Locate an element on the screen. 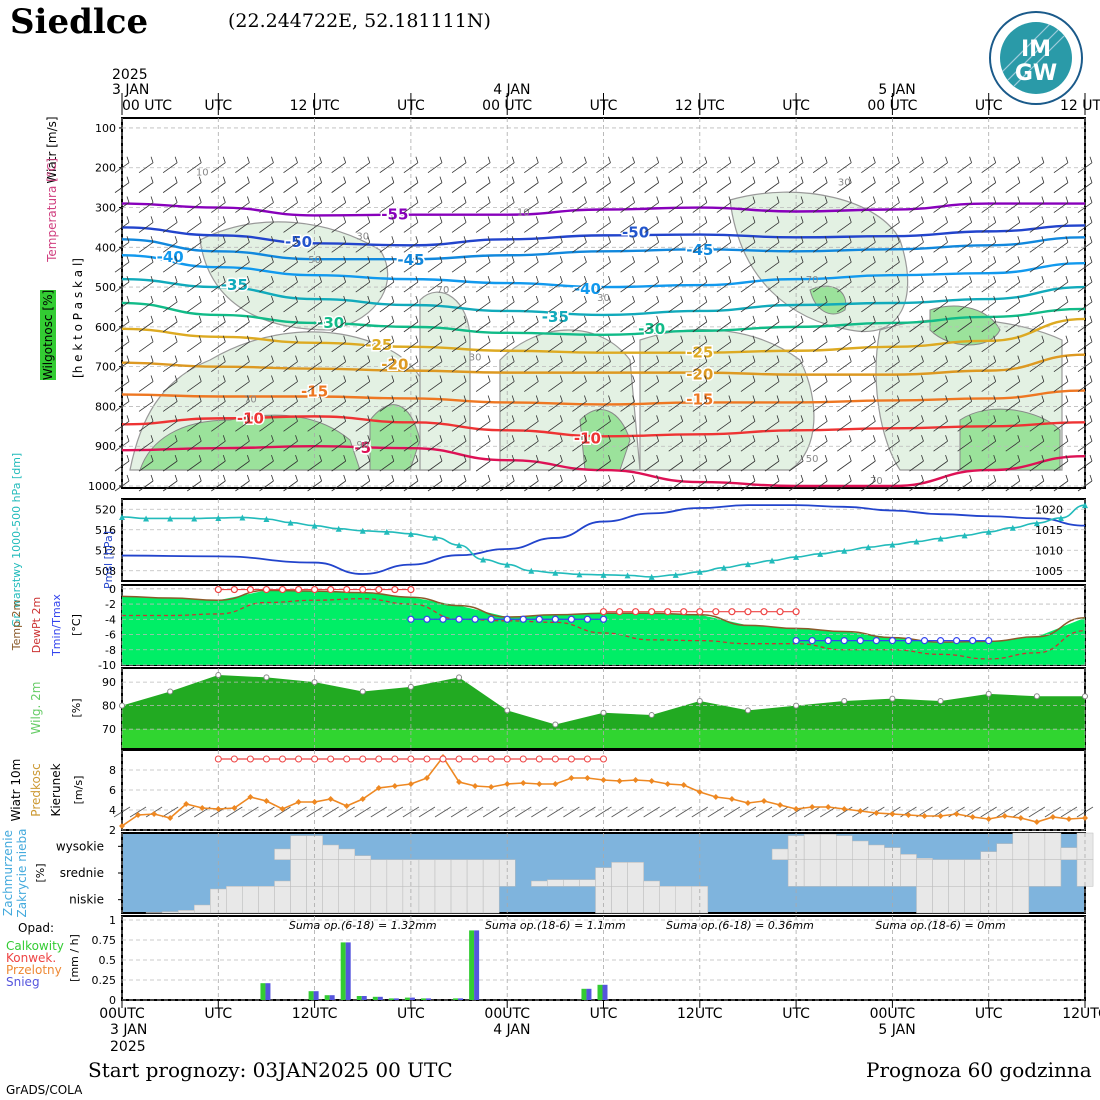  tmax-line-marker is located at coordinates (298, 589).